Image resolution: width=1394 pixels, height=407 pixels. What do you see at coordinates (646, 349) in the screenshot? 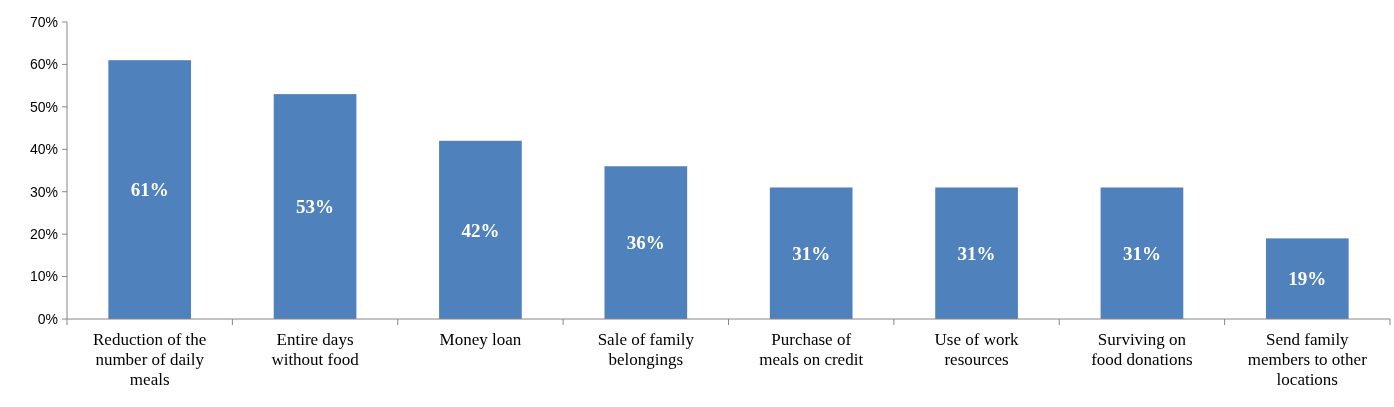
I see `x-tick-label: Sale of family belongings` at bounding box center [646, 349].